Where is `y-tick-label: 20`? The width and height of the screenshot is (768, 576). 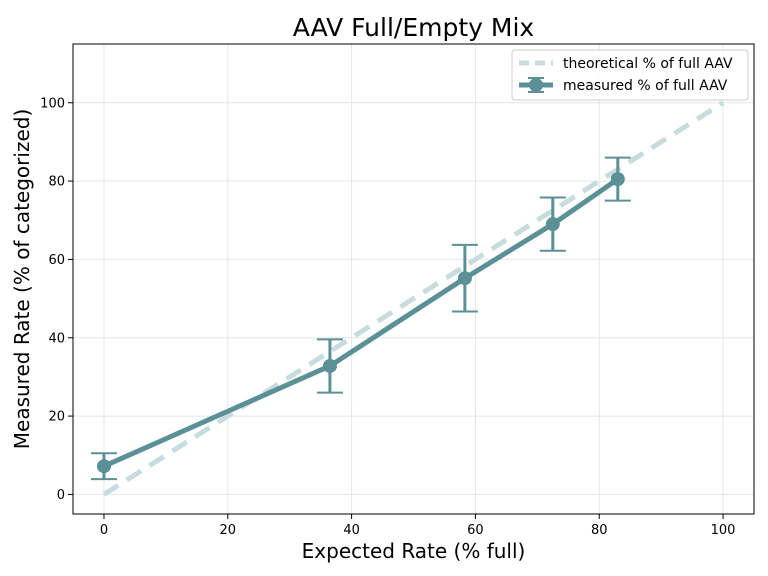 y-tick-label: 20 is located at coordinates (56, 417).